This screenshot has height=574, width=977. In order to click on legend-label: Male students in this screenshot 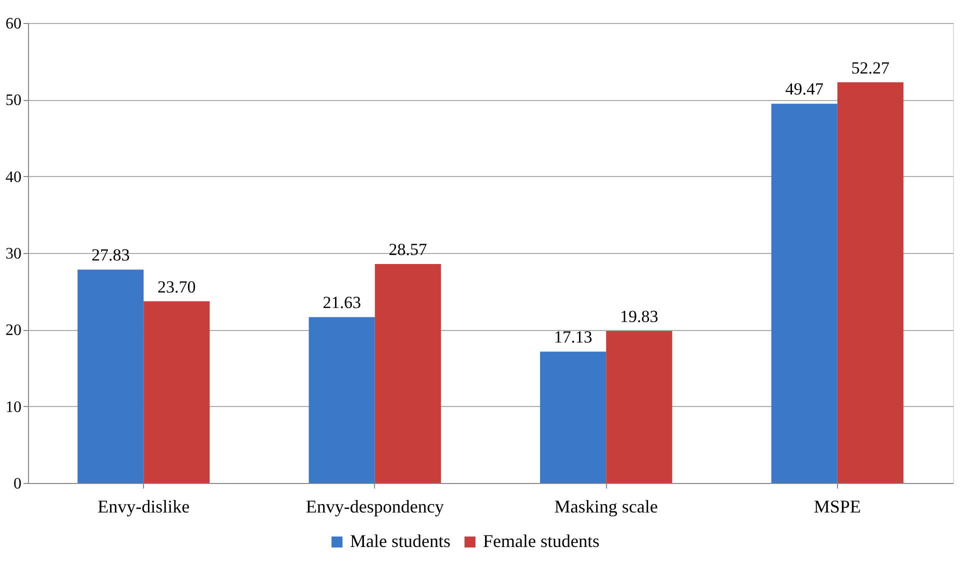, I will do `click(400, 541)`.